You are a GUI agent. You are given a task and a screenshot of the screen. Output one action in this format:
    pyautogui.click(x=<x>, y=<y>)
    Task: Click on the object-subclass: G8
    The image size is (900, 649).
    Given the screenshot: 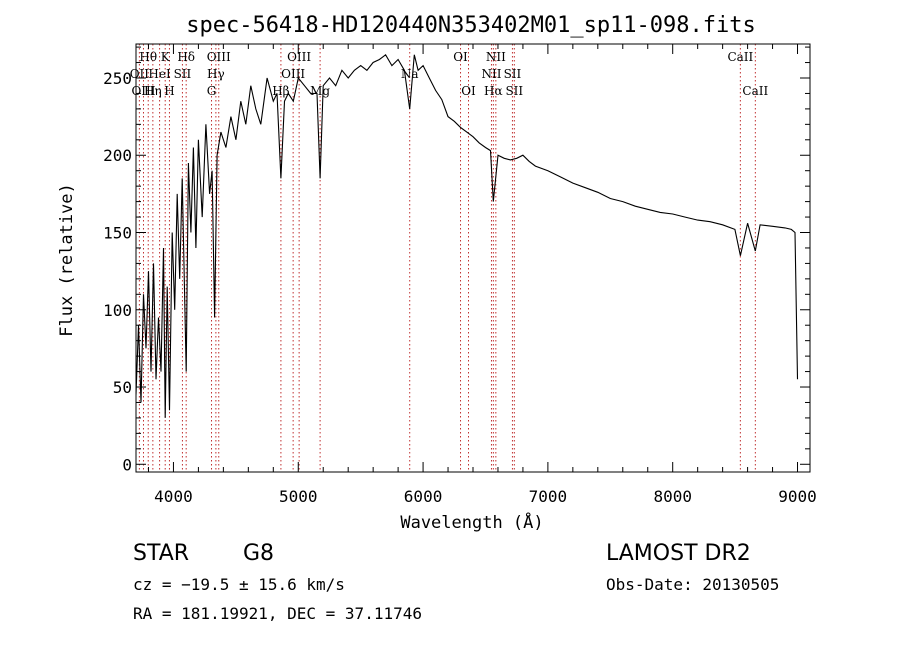 What is the action you would take?
    pyautogui.click(x=258, y=553)
    